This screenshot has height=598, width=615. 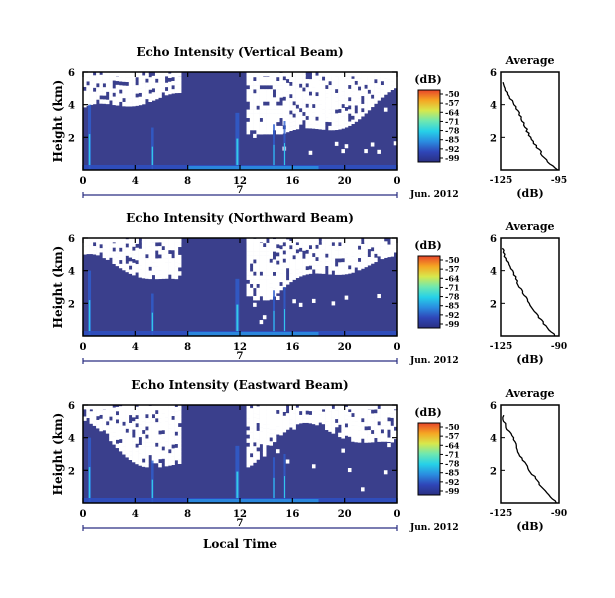 I want to click on colorbar-tick-label: -71, so click(x=452, y=121).